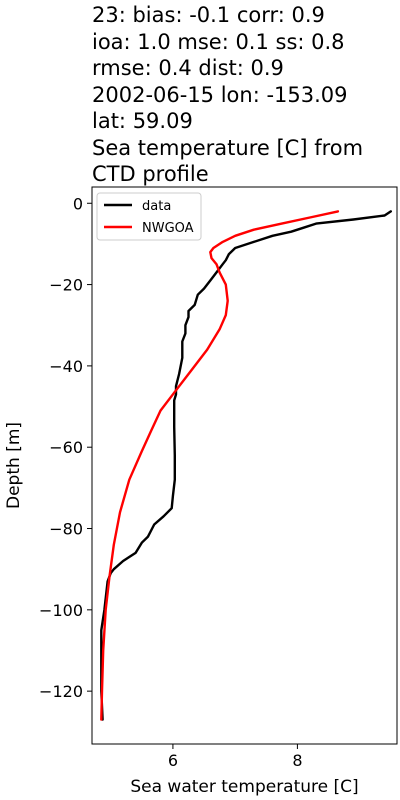 This screenshot has width=400, height=800. I want to click on legend-label-nwgoa: NWGOA, so click(168, 228).